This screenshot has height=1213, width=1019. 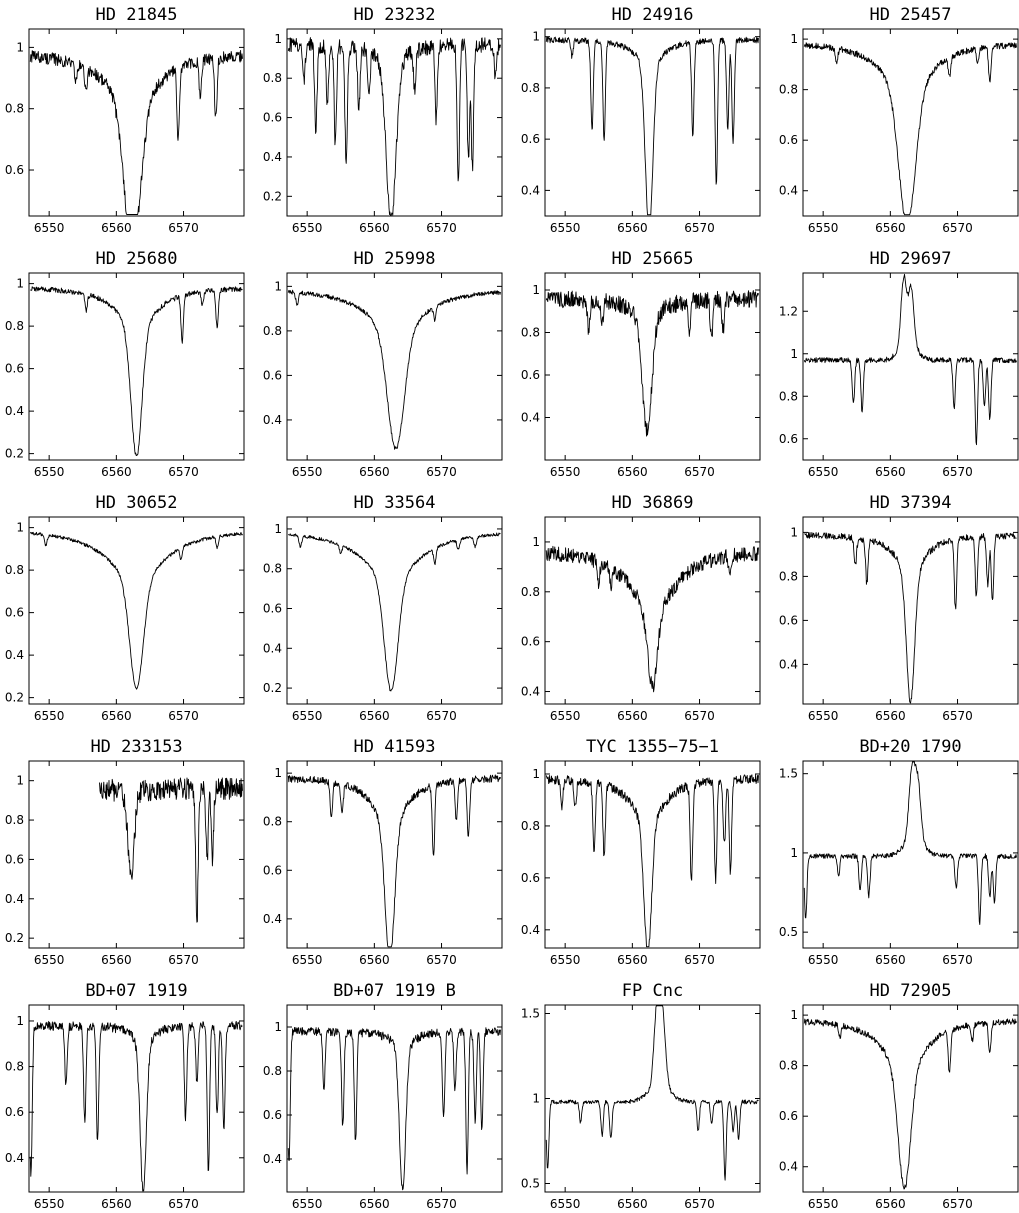 What do you see at coordinates (911, 991) in the screenshot?
I see `panel-title: HD 72905` at bounding box center [911, 991].